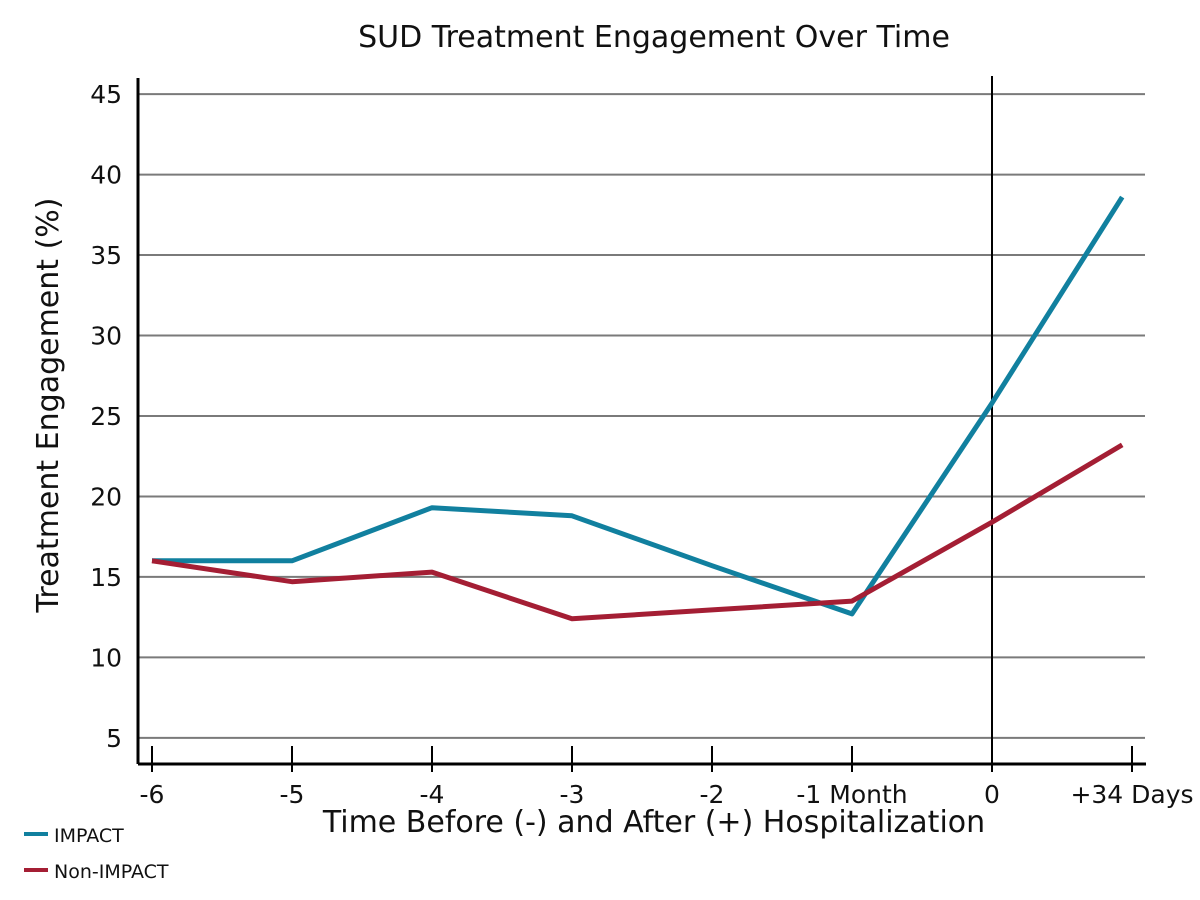  Describe the element at coordinates (992, 794) in the screenshot. I see `x-tick-label: 0` at that location.